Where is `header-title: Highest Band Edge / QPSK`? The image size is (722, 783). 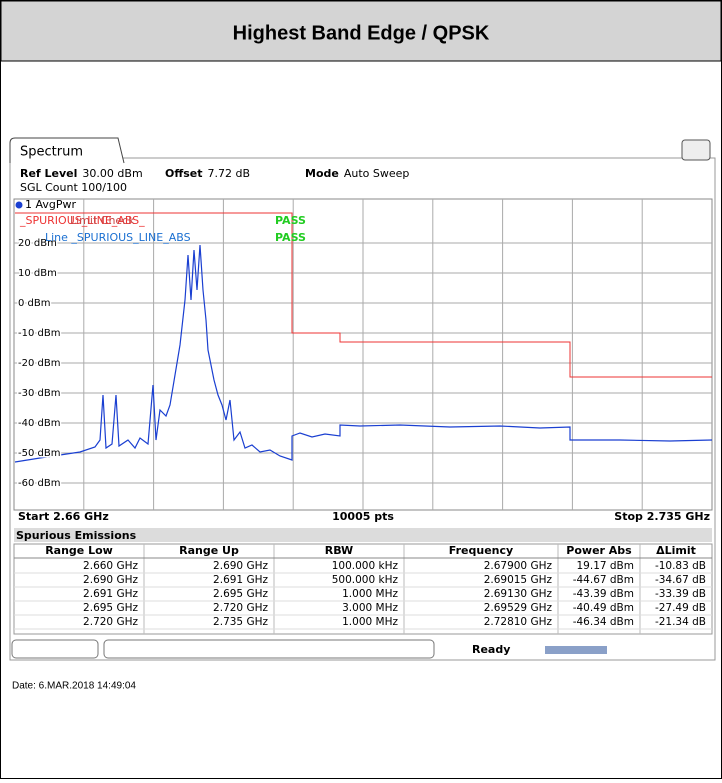 header-title: Highest Band Edge / QPSK is located at coordinates (361, 33).